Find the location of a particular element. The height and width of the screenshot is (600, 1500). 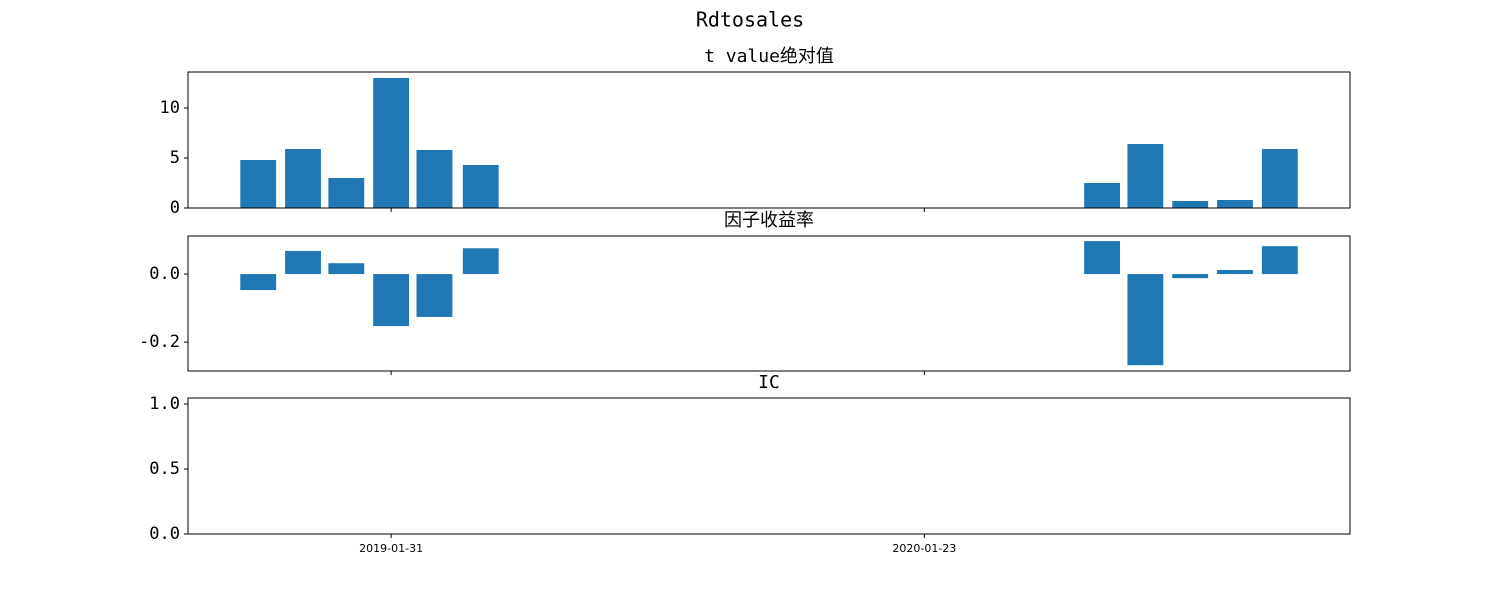

y-tick-label: 5 is located at coordinates (175, 158).